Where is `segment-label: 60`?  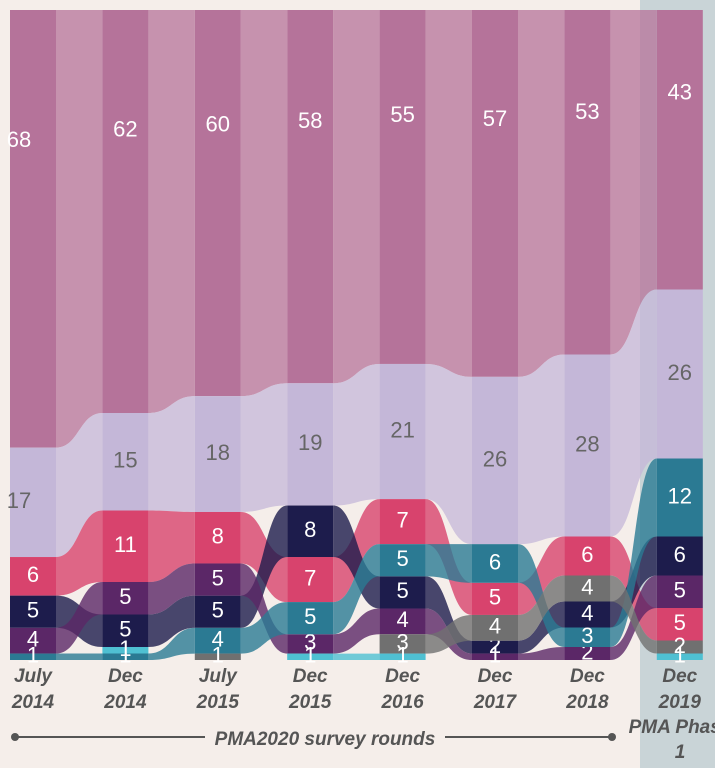 segment-label: 60 is located at coordinates (218, 124).